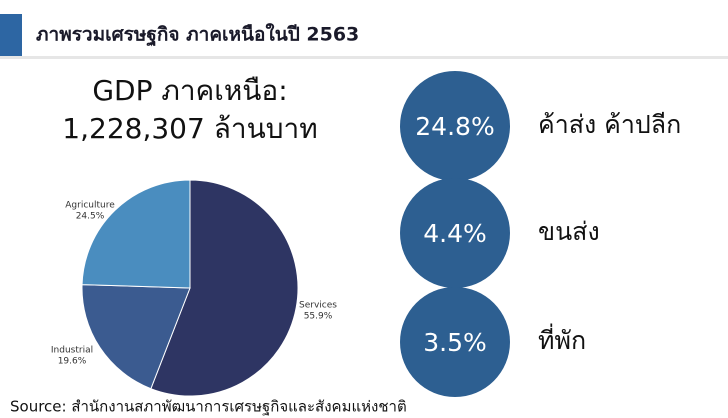 The height and width of the screenshot is (418, 728). Describe the element at coordinates (609, 124) in the screenshot. I see `highlight-label: ค้าส่ง ค้าปลีก` at that location.